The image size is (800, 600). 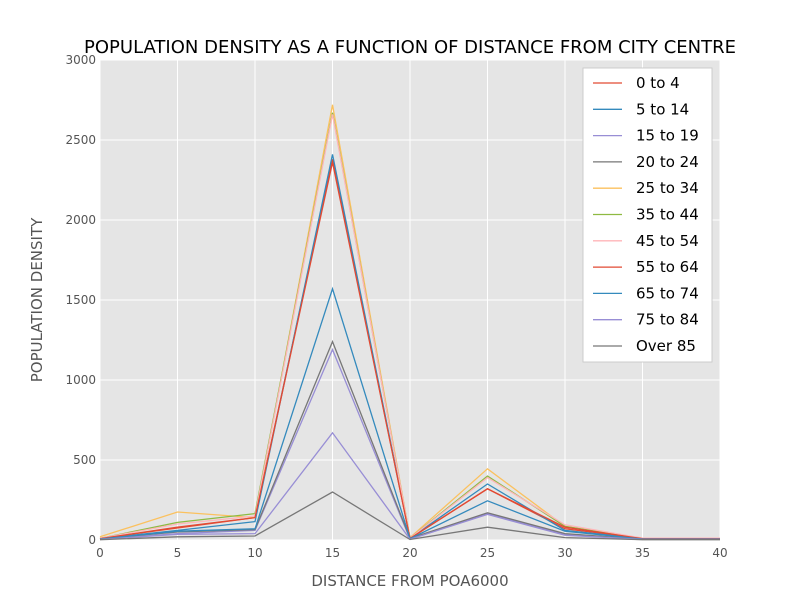 I want to click on y-tick-label: 0, so click(x=92, y=540).